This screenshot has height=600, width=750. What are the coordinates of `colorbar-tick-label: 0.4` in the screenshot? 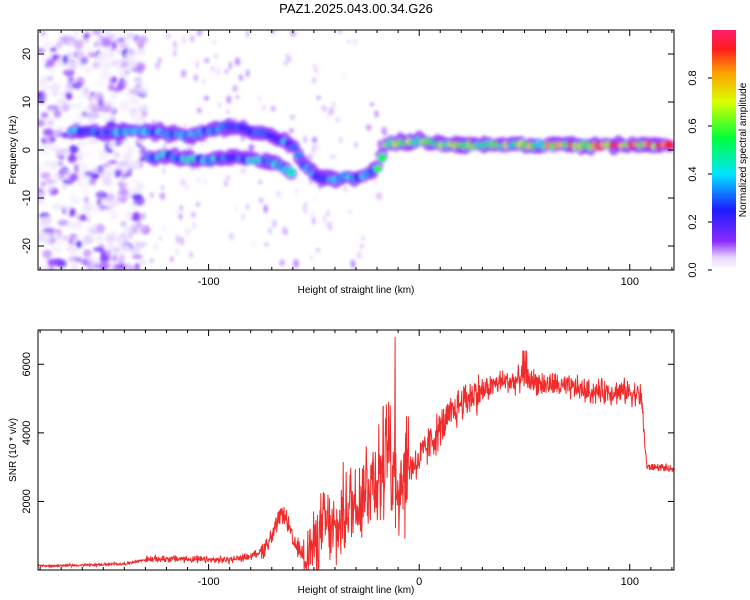 It's located at (693, 173).